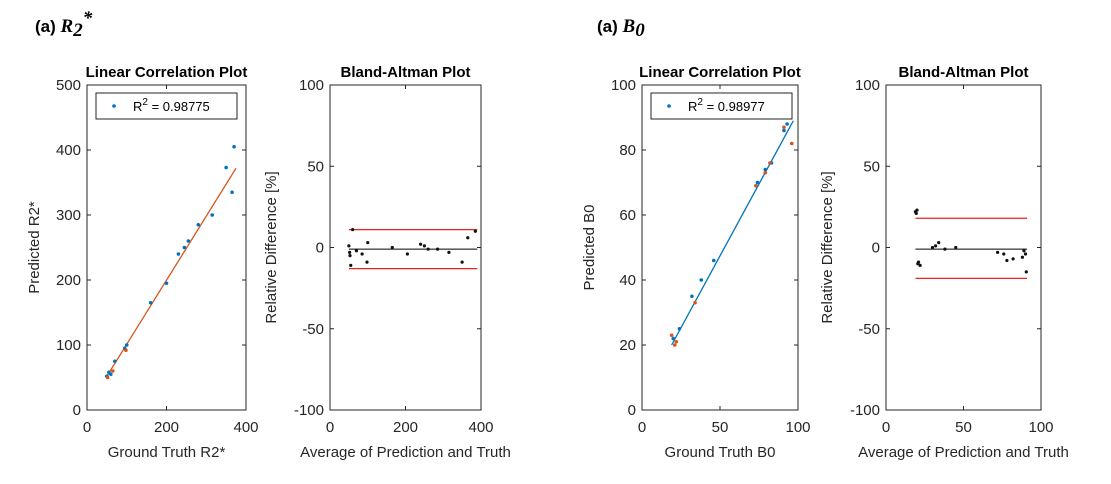  I want to click on legend-r: R, so click(137, 106).